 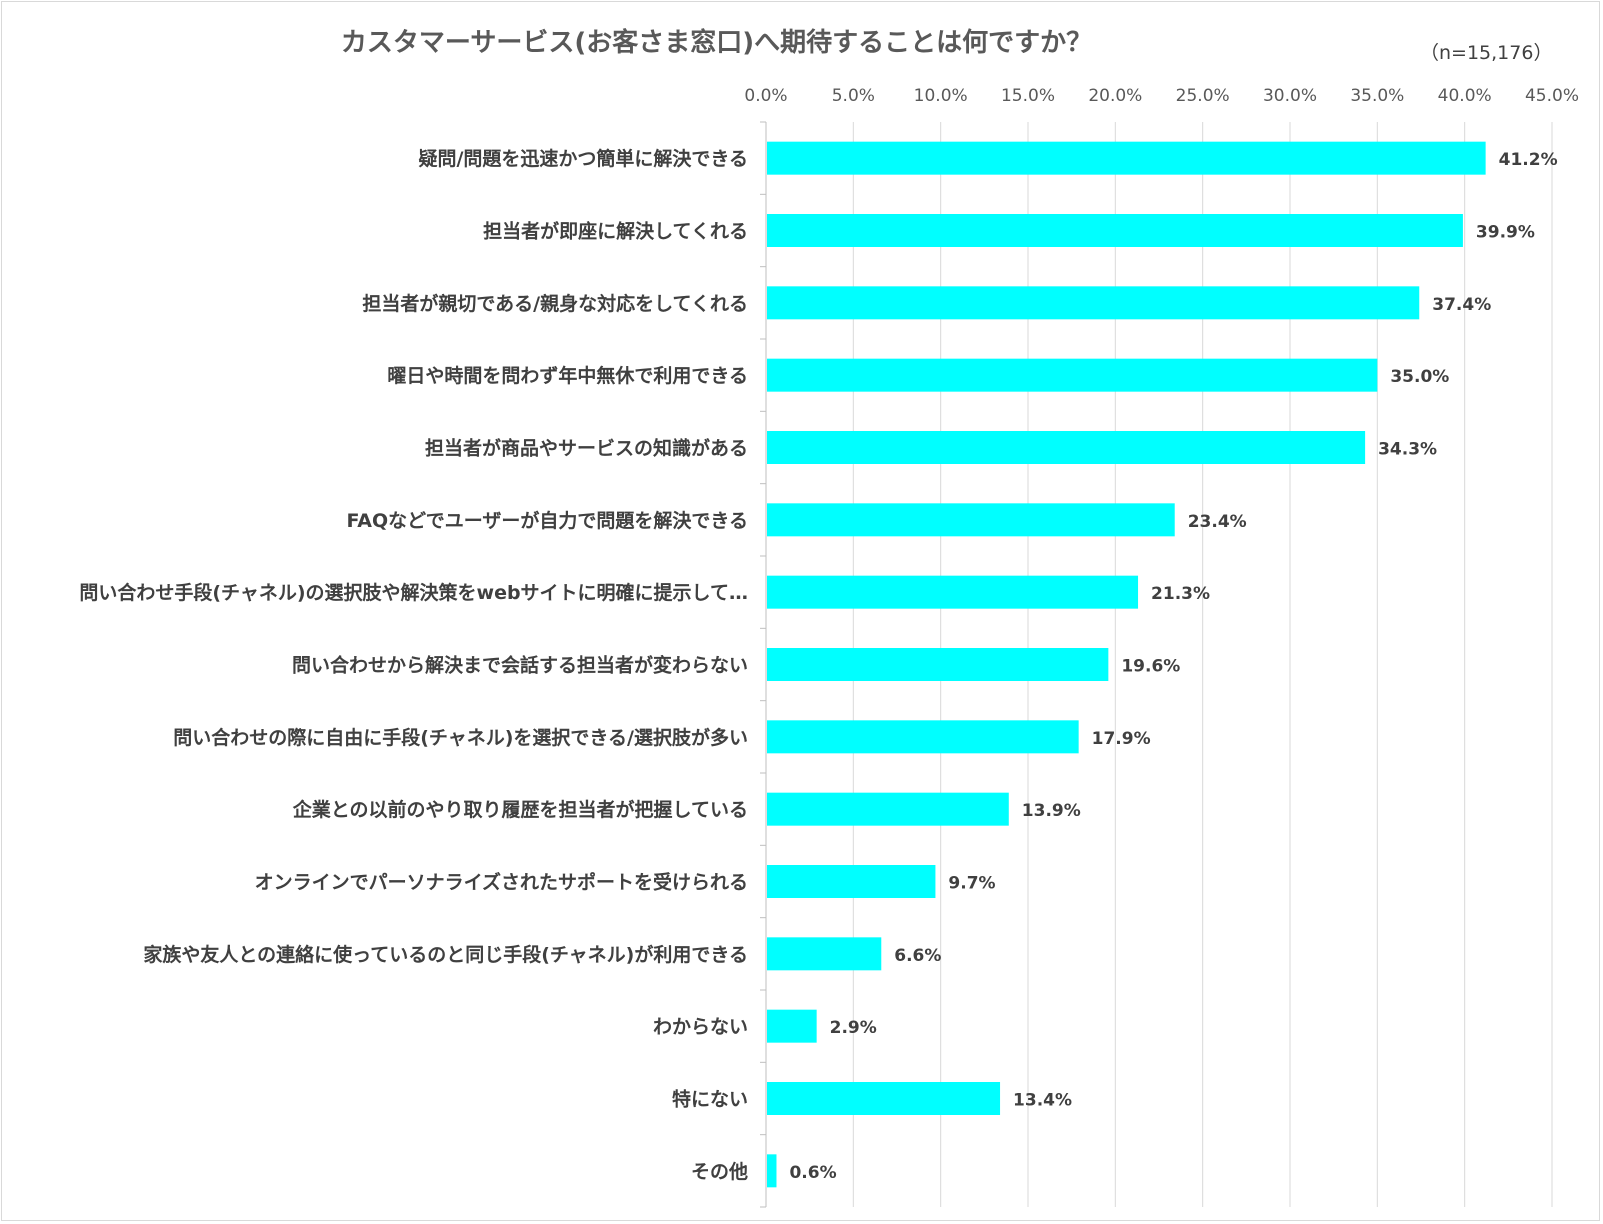 What do you see at coordinates (445, 954) in the screenshot?
I see `category-label: 家族や友人との連絡に使っているのと同じ手段(チャネル)が利用できる` at bounding box center [445, 954].